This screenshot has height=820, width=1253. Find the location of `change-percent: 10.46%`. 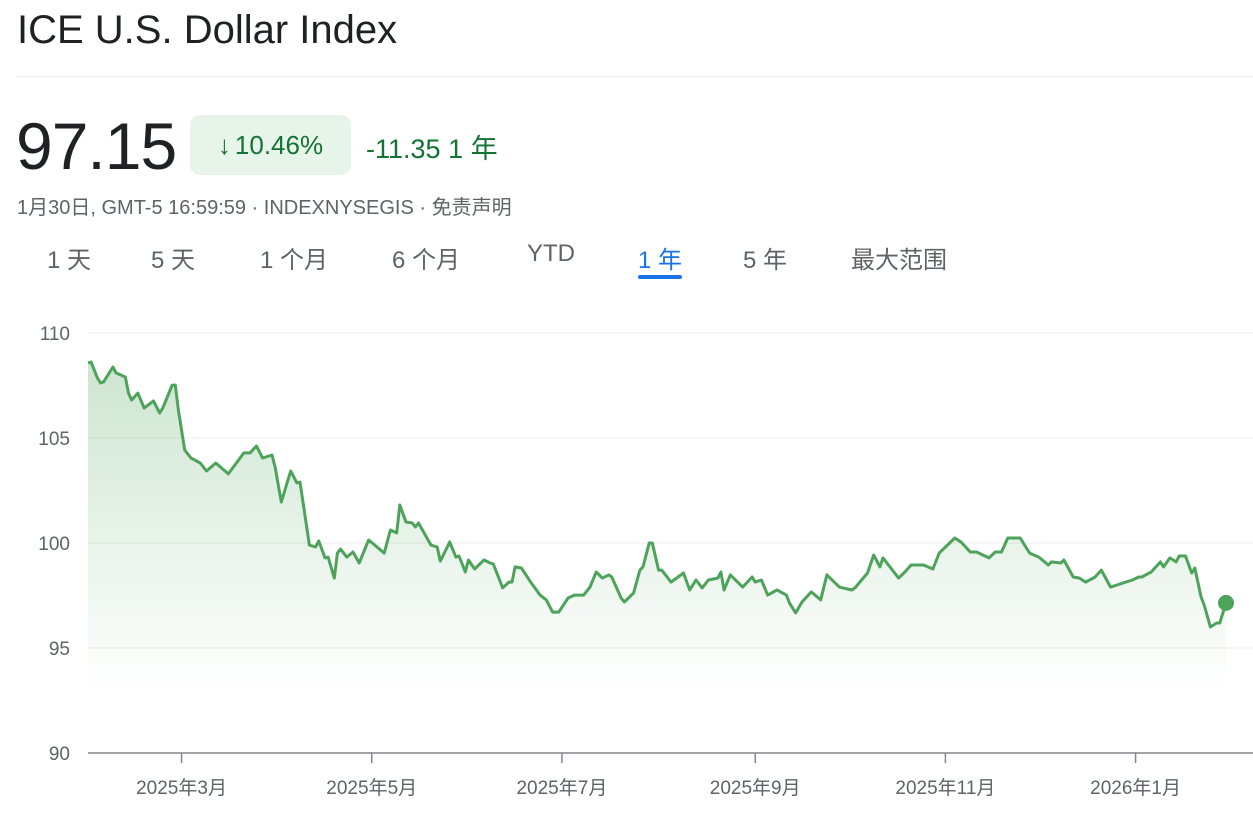

change-percent: 10.46% is located at coordinates (279, 144).